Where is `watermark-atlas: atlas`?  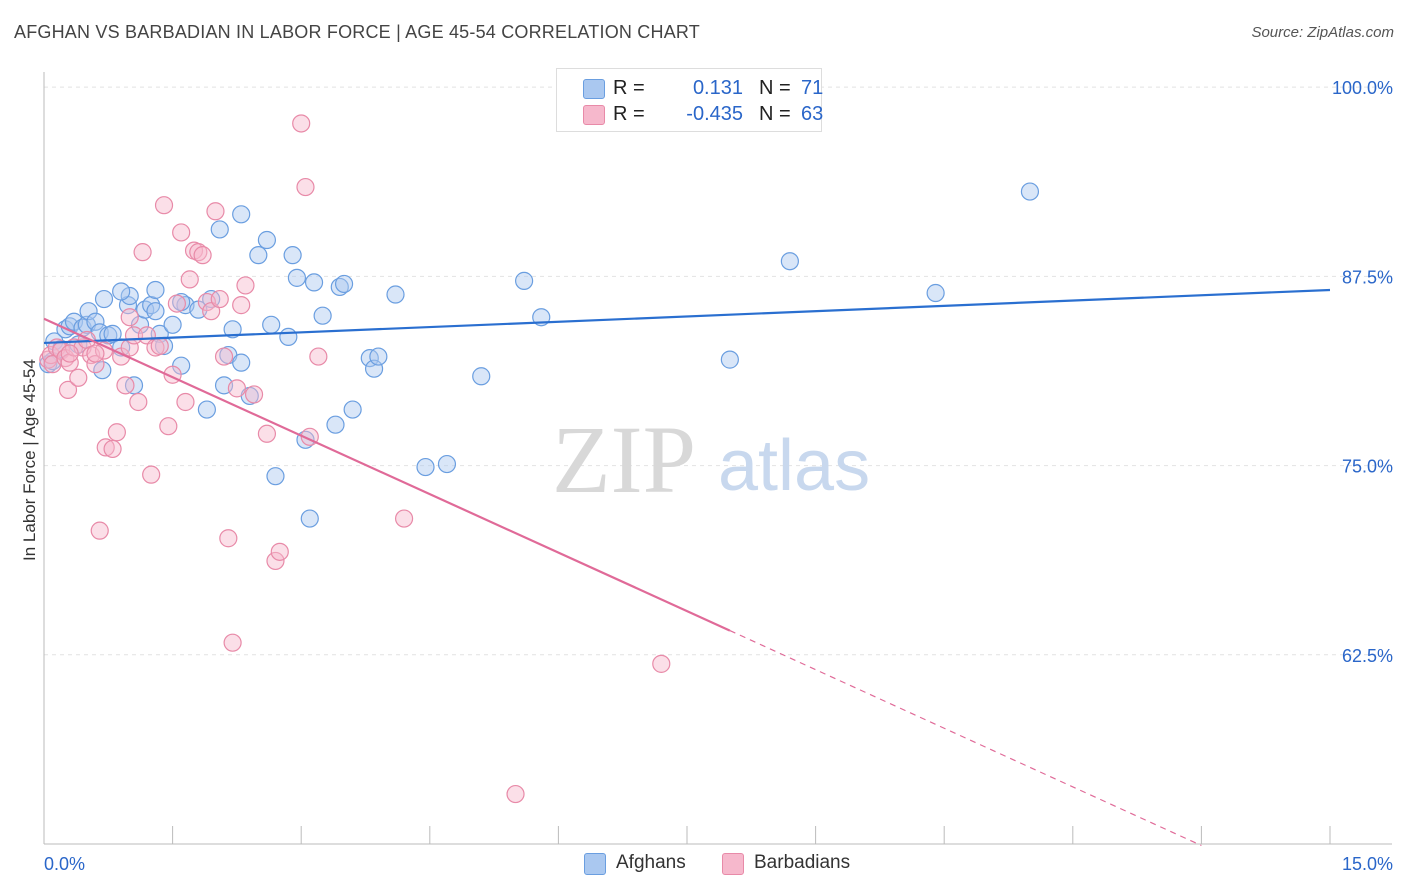 watermark-atlas: atlas is located at coordinates (794, 466).